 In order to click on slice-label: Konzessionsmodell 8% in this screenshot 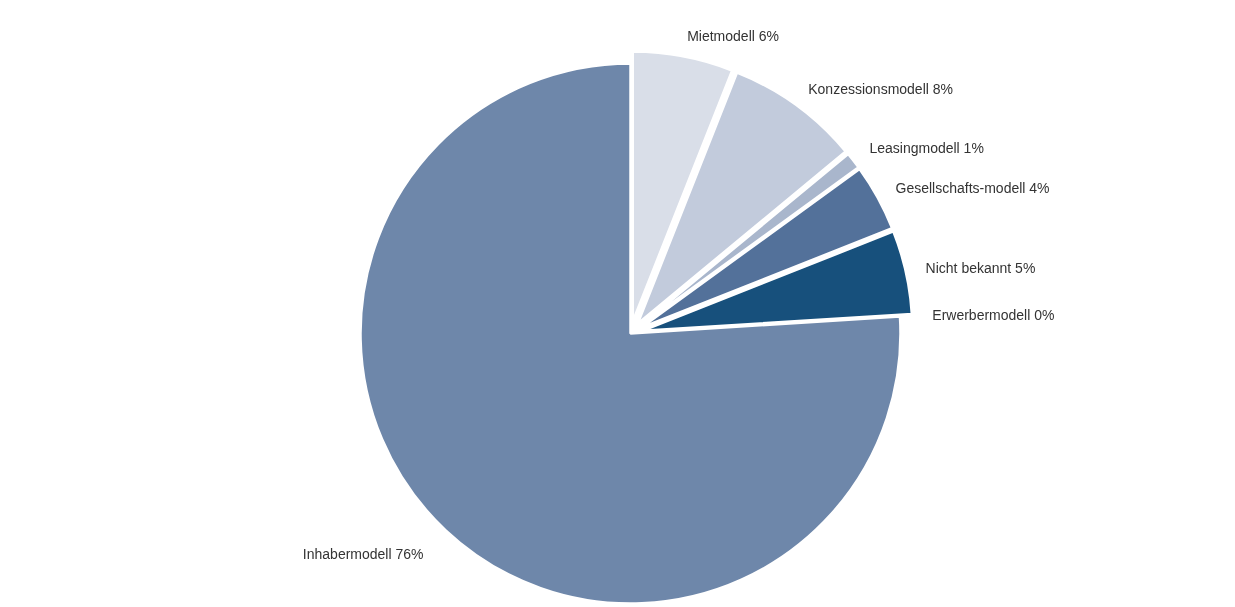, I will do `click(880, 88)`.